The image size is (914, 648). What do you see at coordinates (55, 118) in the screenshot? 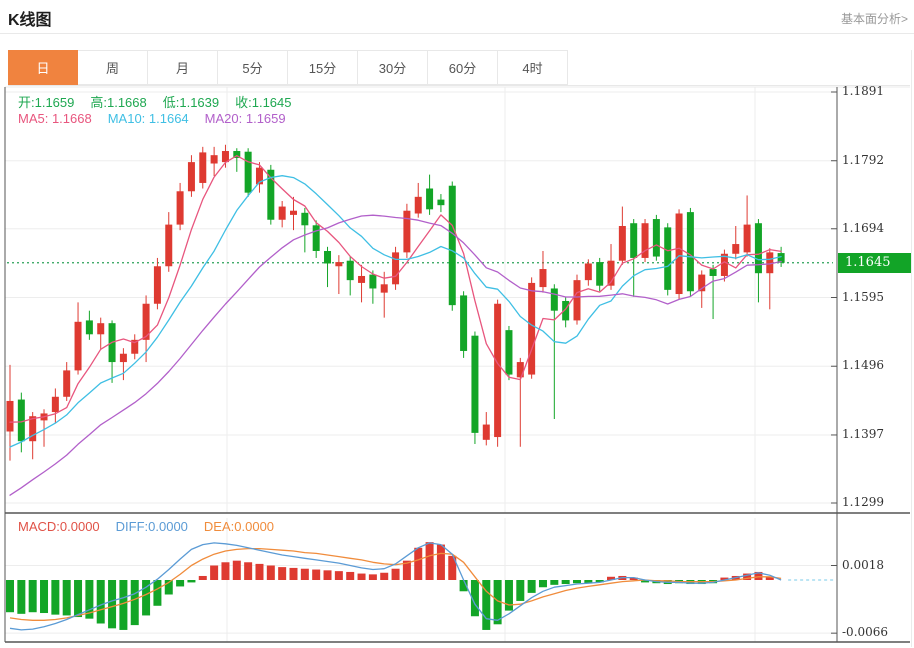
I see `legend-ma5: MA5: 1.1668` at bounding box center [55, 118].